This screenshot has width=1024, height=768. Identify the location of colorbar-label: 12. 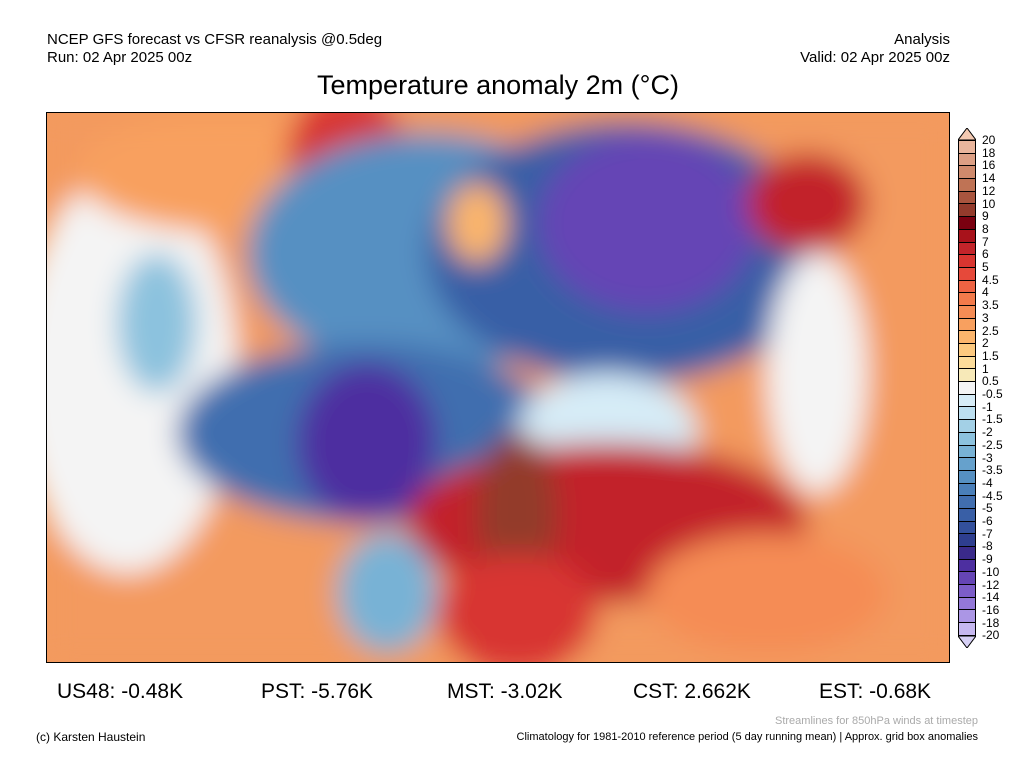
(989, 190).